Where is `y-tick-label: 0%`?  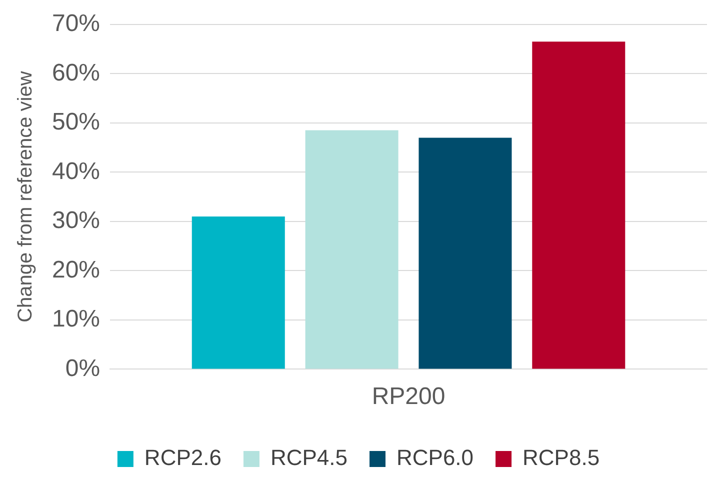
y-tick-label: 0% is located at coordinates (82, 368).